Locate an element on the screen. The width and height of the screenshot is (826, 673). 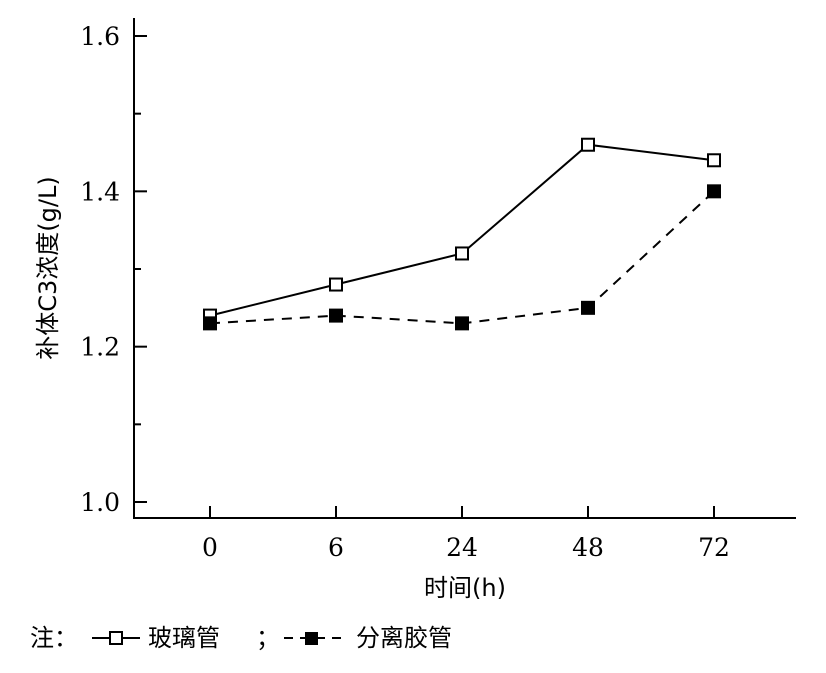
y-tick-label: 1.0 is located at coordinates (100, 502).